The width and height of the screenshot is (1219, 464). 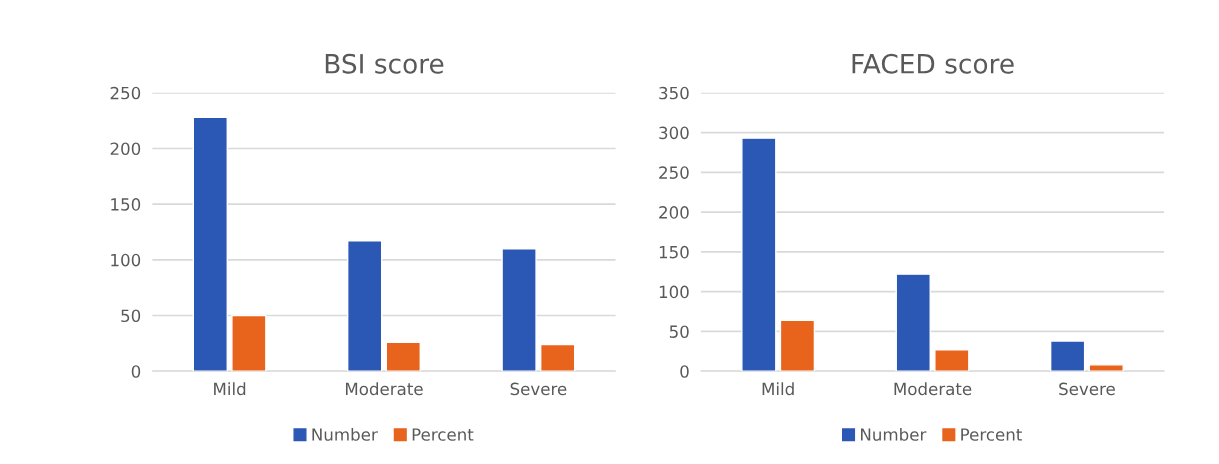 I want to click on y-tick-label: 300, so click(x=674, y=133).